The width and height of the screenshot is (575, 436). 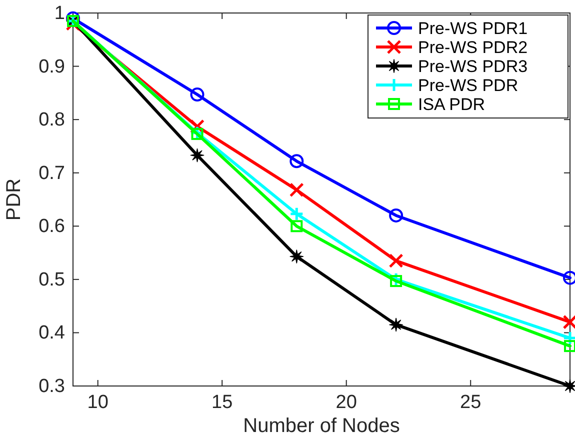 I want to click on y-tick-label: 1, so click(x=59, y=13).